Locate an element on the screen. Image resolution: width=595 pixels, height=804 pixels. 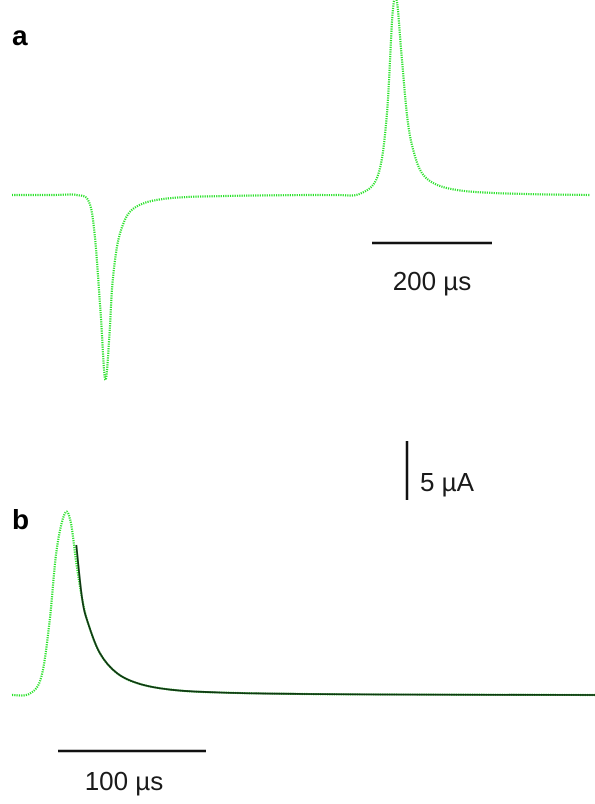
time-scalebar-a-label: 200 µs is located at coordinates (432, 281).